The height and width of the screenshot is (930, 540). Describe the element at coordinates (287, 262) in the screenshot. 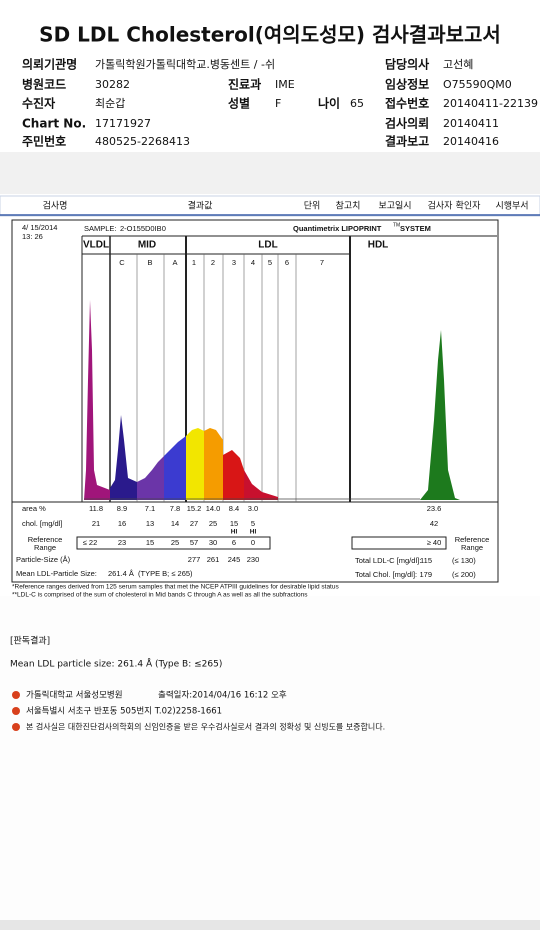

I see `subband-label: 6` at that location.